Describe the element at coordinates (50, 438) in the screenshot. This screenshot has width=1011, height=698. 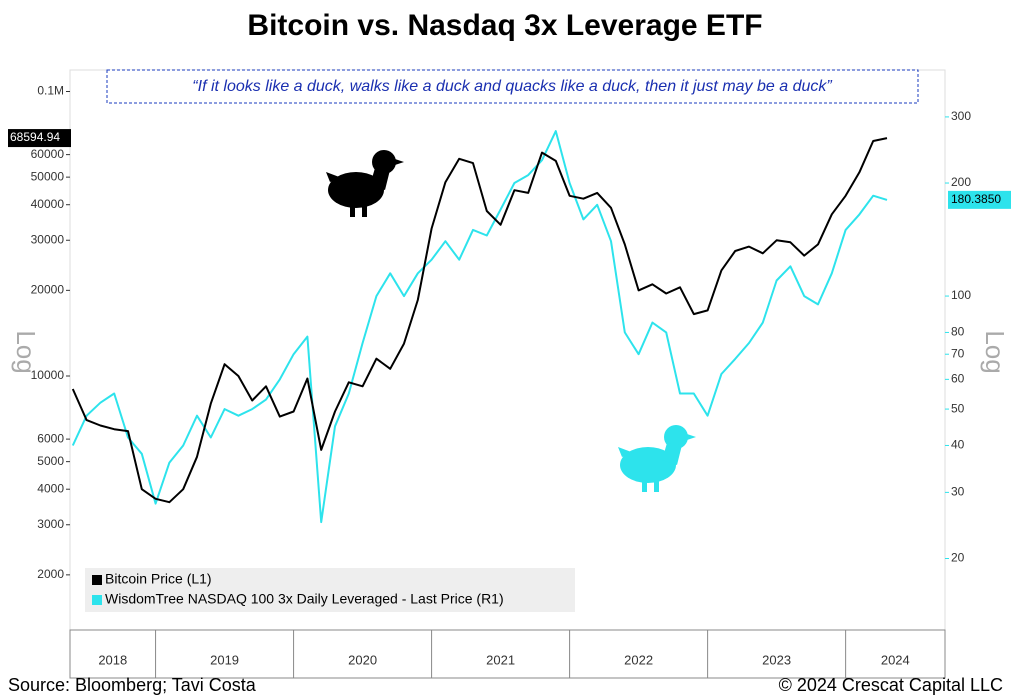
I see `y-tick-label: 6000` at that location.